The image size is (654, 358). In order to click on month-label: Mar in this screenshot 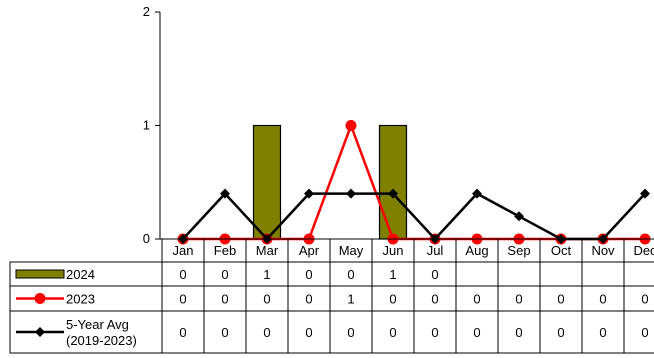, I will do `click(267, 250)`.